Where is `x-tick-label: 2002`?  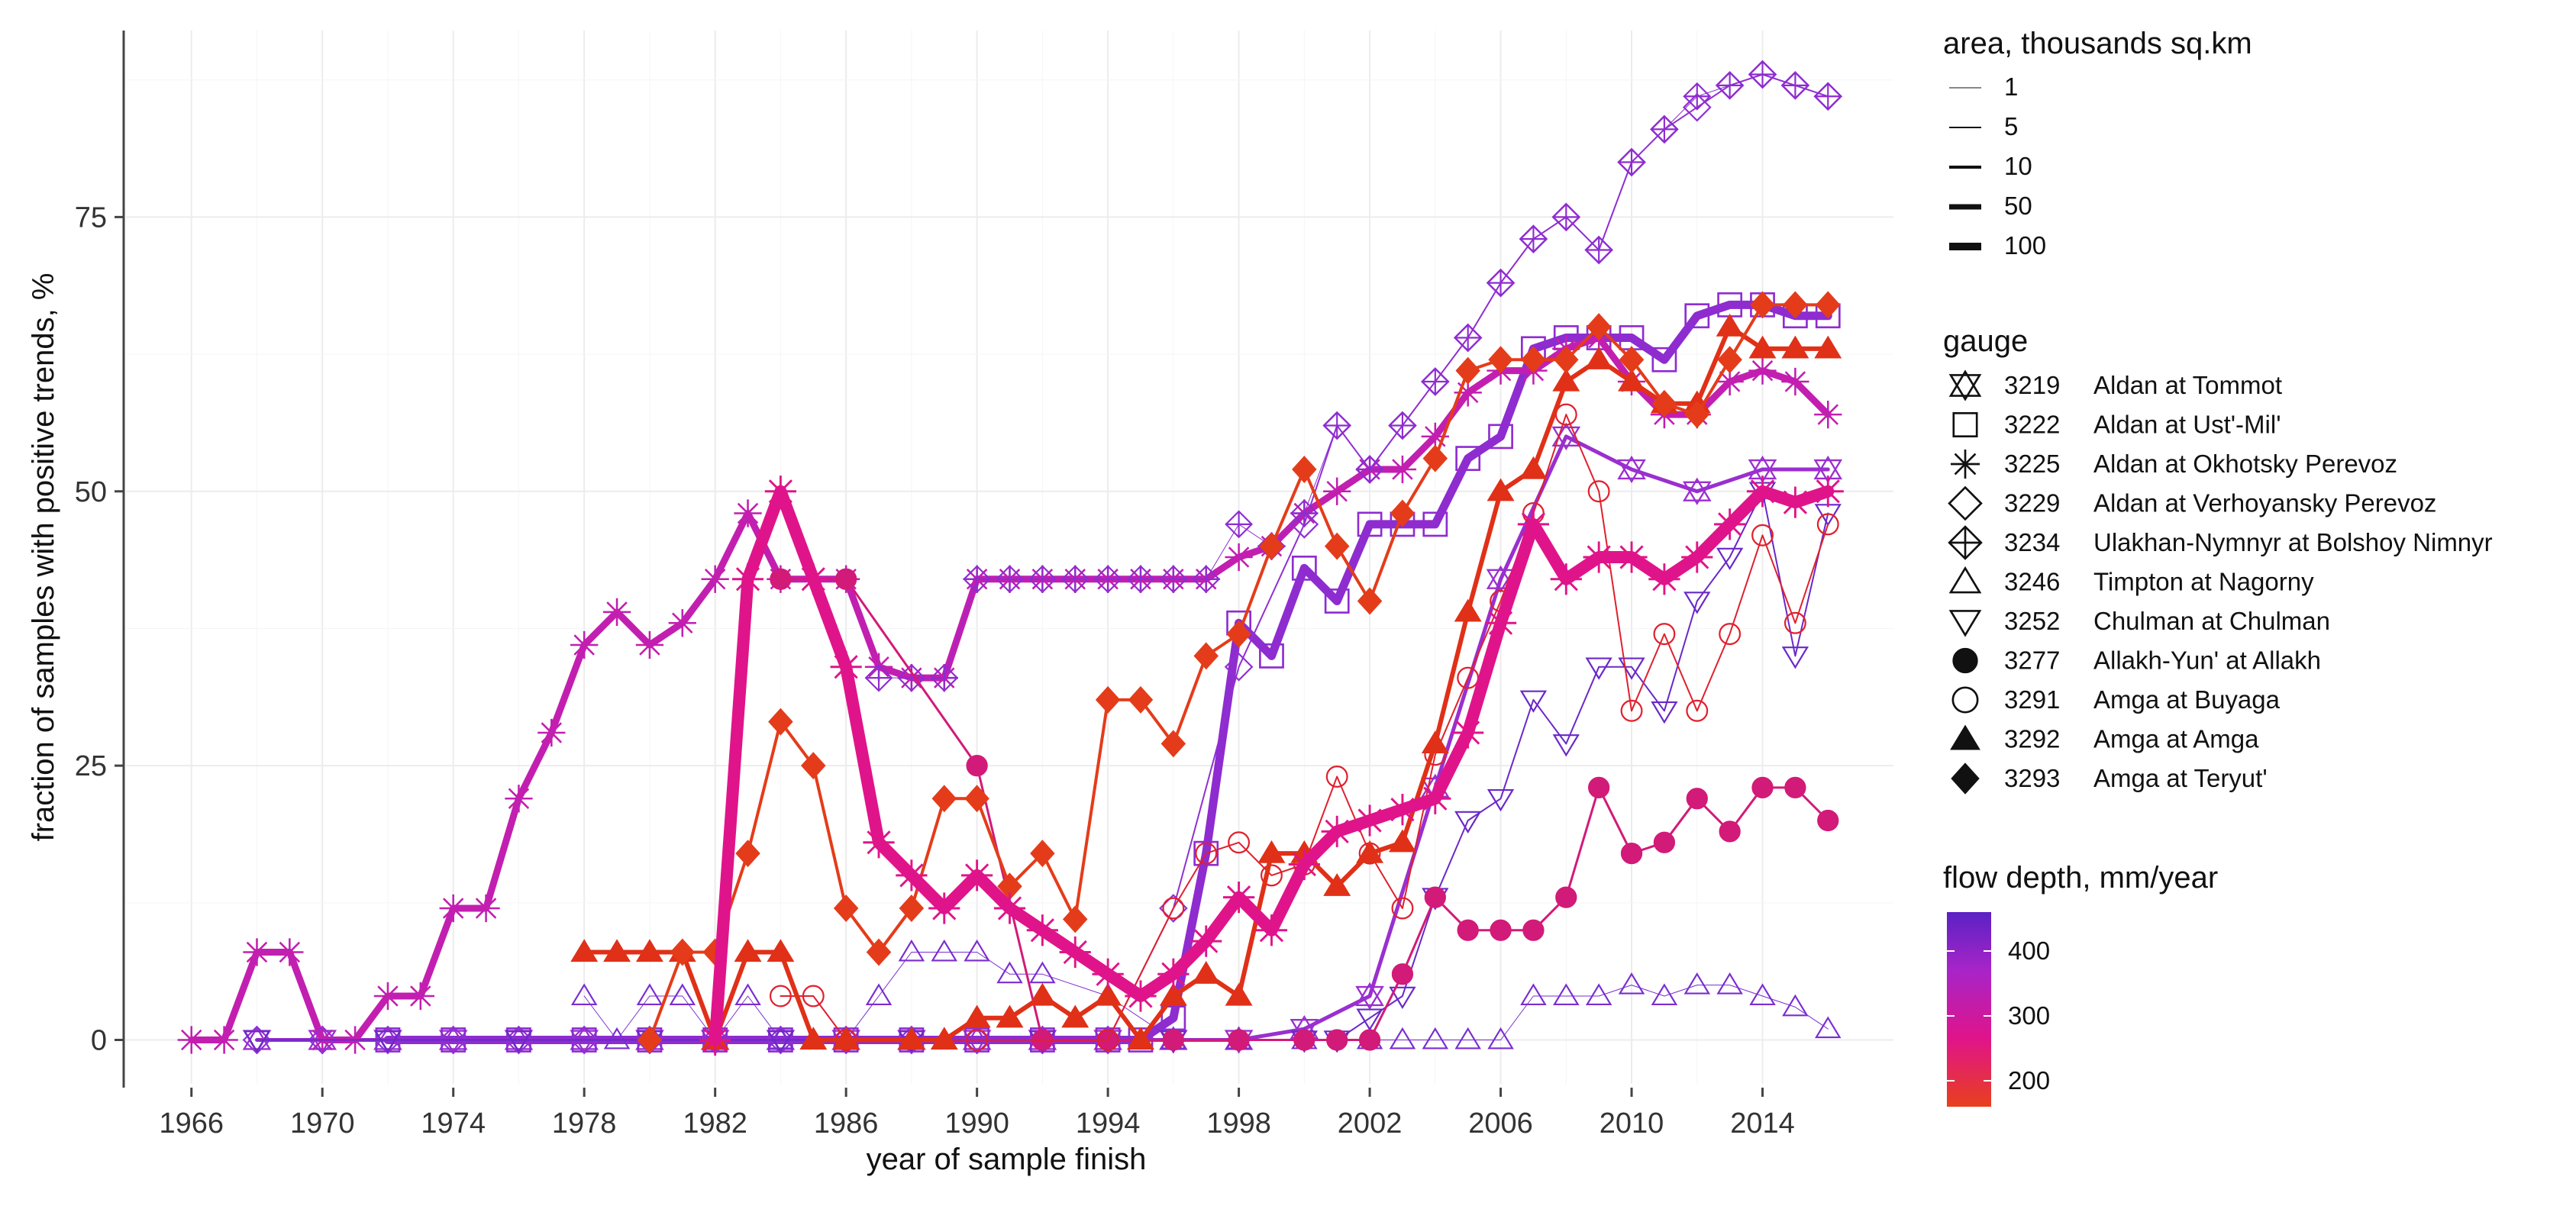
x-tick-label: 2002 is located at coordinates (1370, 1123).